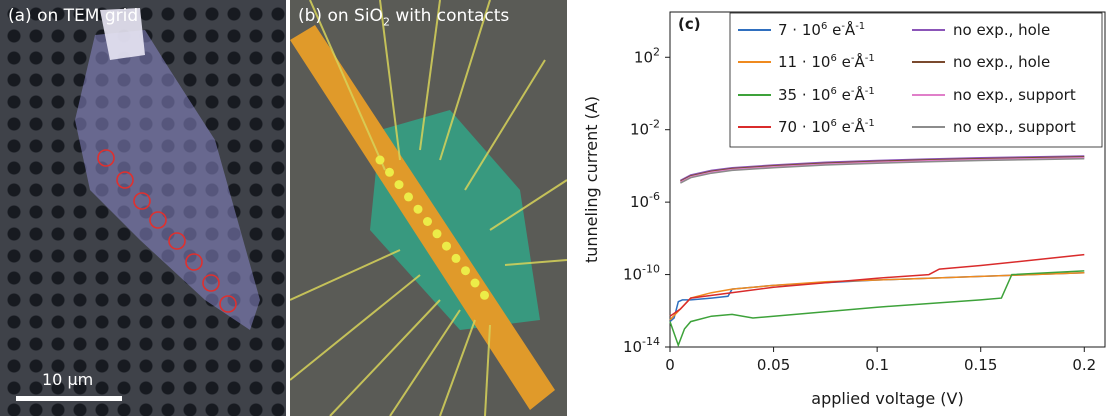  I want to click on marked-holes, so click(167, 231).